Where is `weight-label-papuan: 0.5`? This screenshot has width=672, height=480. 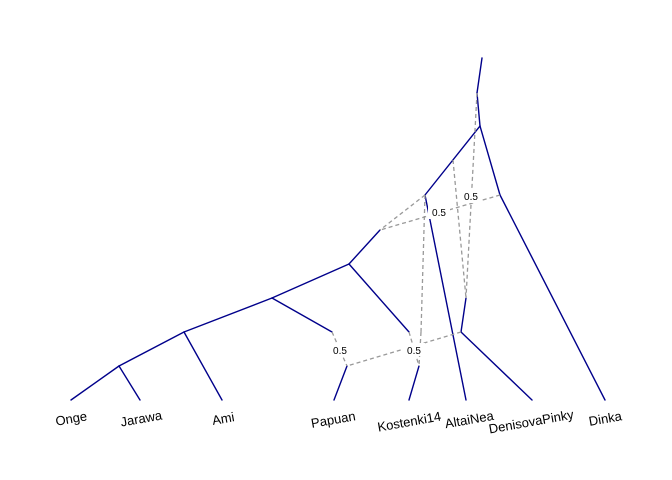
weight-label-papuan: 0.5 is located at coordinates (340, 351).